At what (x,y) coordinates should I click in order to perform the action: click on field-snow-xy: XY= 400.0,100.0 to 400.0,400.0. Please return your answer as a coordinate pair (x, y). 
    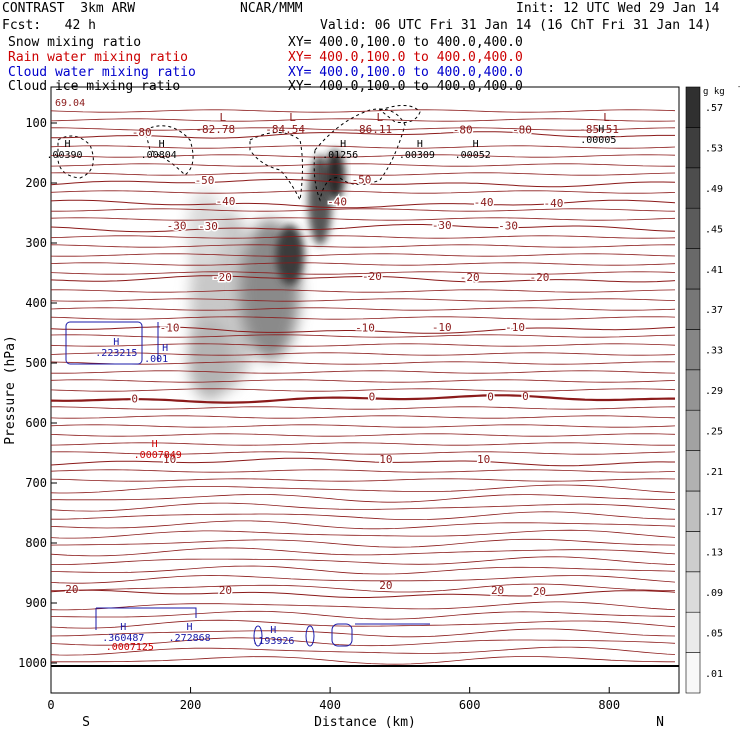
    Looking at the image, I should click on (405, 42).